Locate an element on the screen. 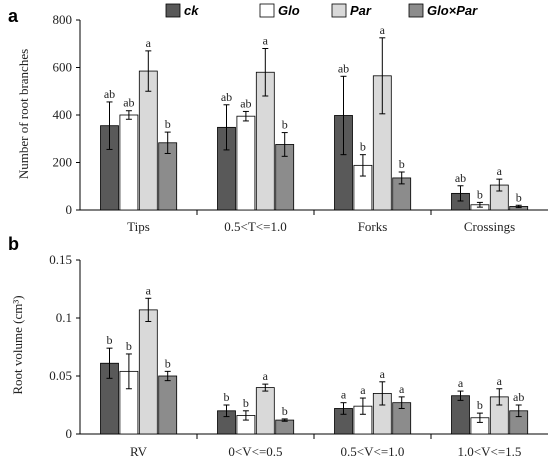 Image resolution: width=550 pixels, height=464 pixels. x-tick-label: Forks is located at coordinates (373, 226).